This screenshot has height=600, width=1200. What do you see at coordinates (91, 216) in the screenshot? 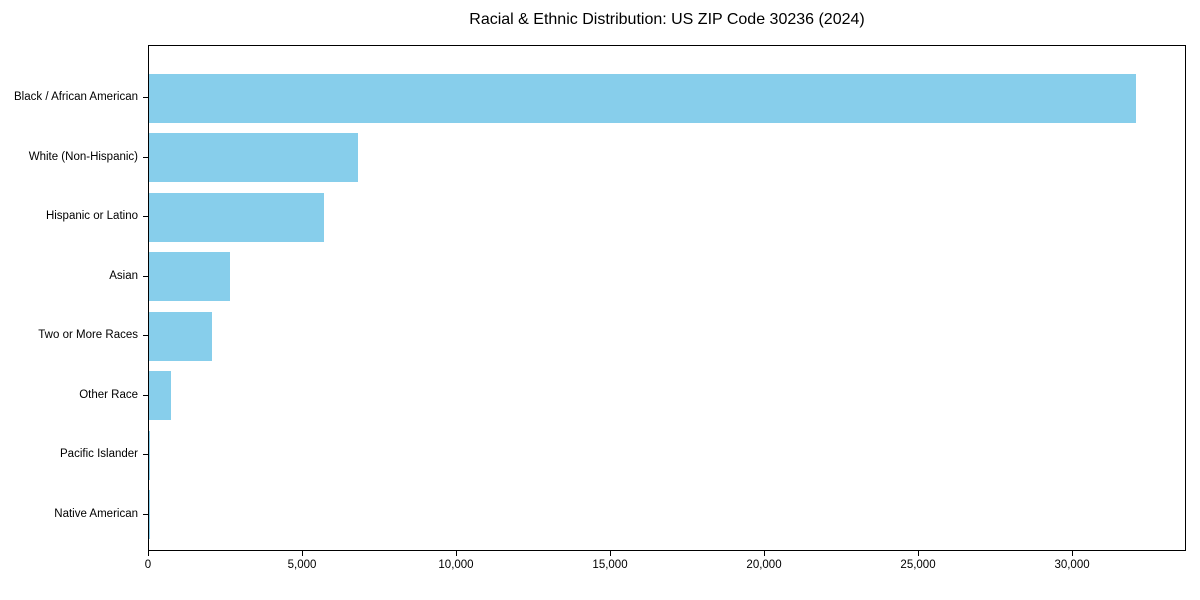
I see `y-axis-category-label: Hispanic or Latino` at bounding box center [91, 216].